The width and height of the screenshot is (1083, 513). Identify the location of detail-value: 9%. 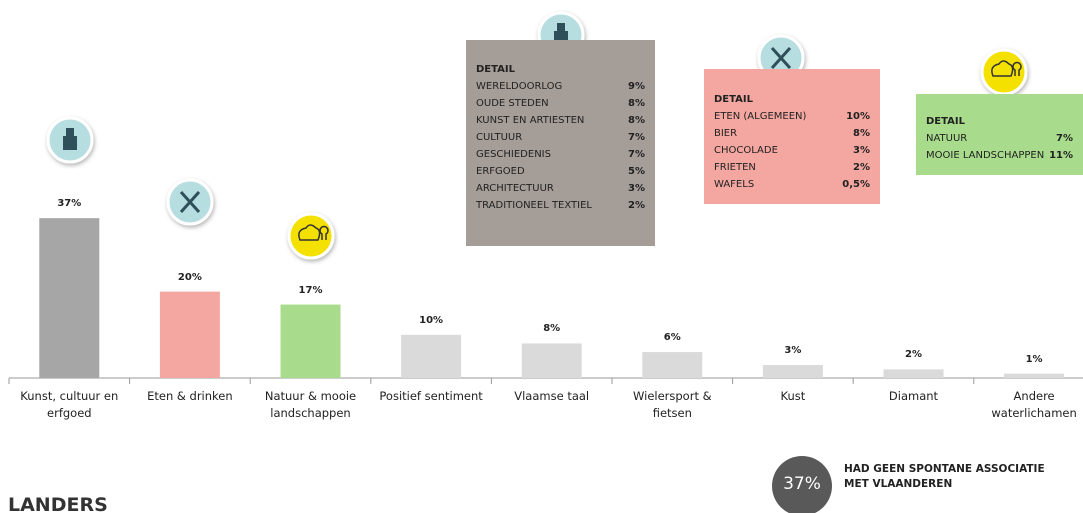
(636, 86).